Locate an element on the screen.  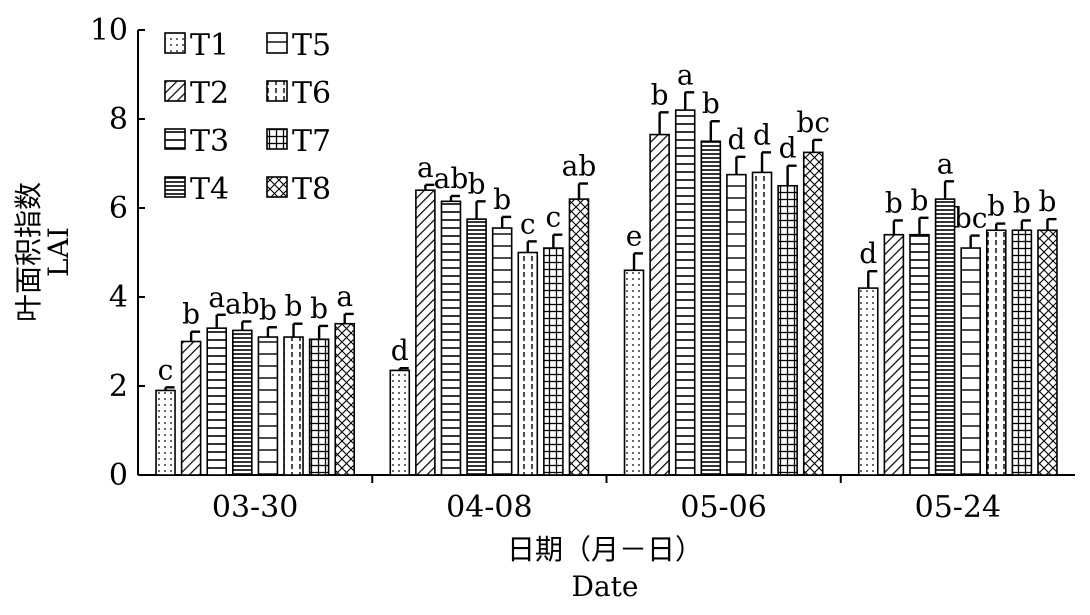
legend-label: T2 is located at coordinates (209, 93).